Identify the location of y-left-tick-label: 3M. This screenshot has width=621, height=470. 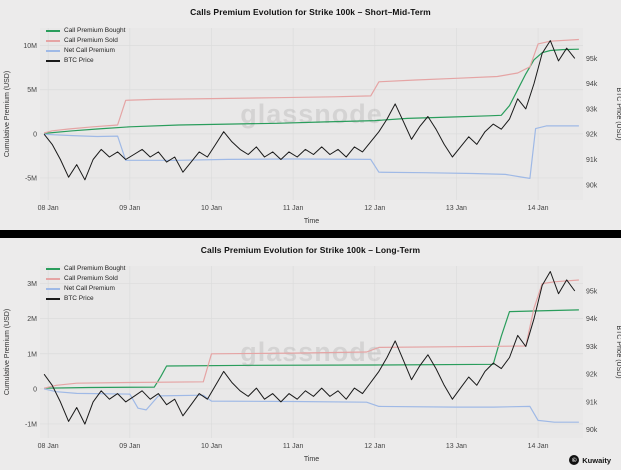
(32, 284).